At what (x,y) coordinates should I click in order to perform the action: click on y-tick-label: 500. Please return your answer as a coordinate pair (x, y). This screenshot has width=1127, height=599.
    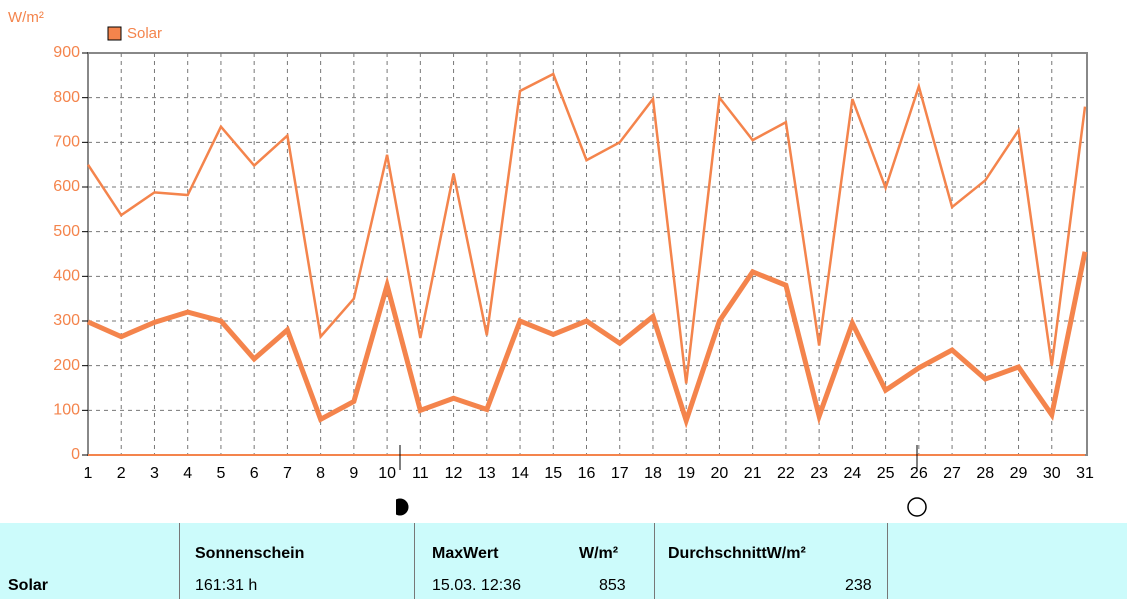
    Looking at the image, I should click on (66, 231).